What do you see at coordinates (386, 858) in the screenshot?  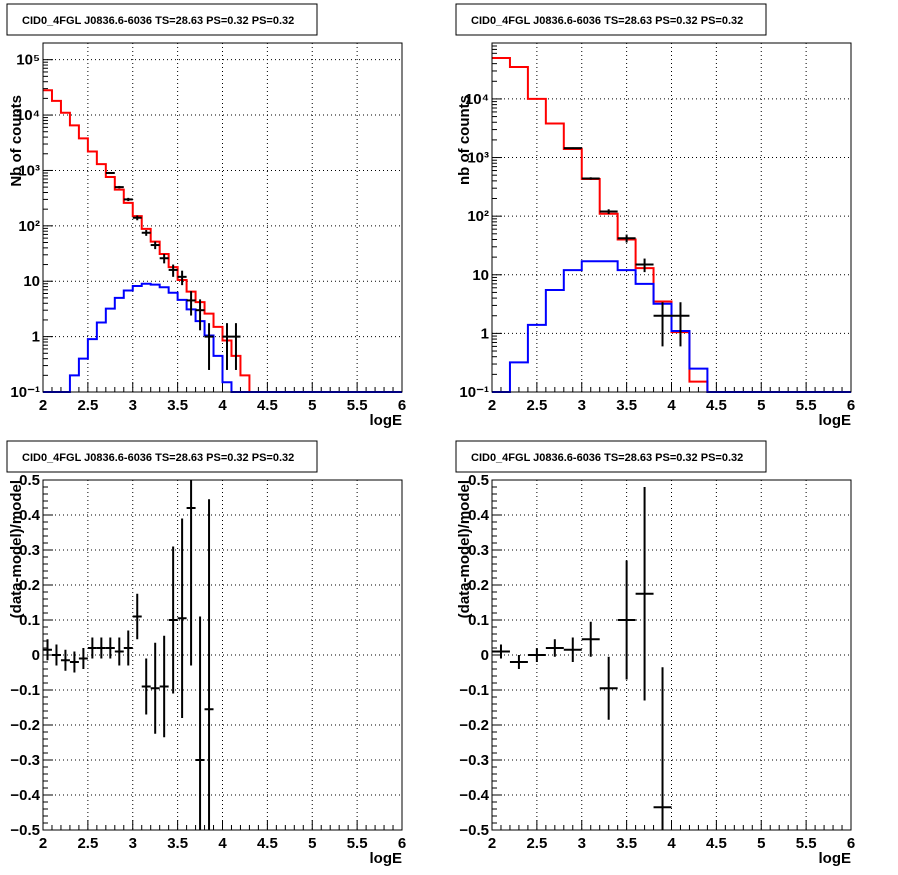 I see `x-axis-label: logE` at bounding box center [386, 858].